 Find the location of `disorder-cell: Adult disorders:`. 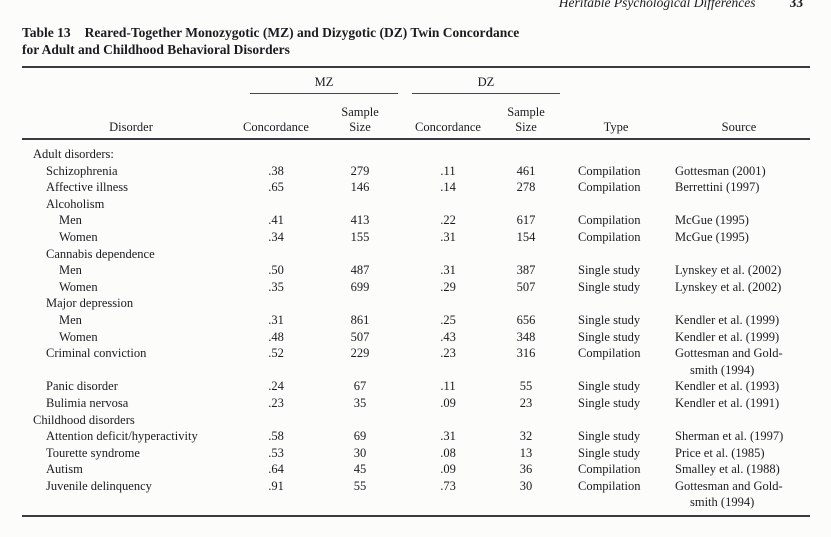

disorder-cell: Adult disorders: is located at coordinates (73, 154).